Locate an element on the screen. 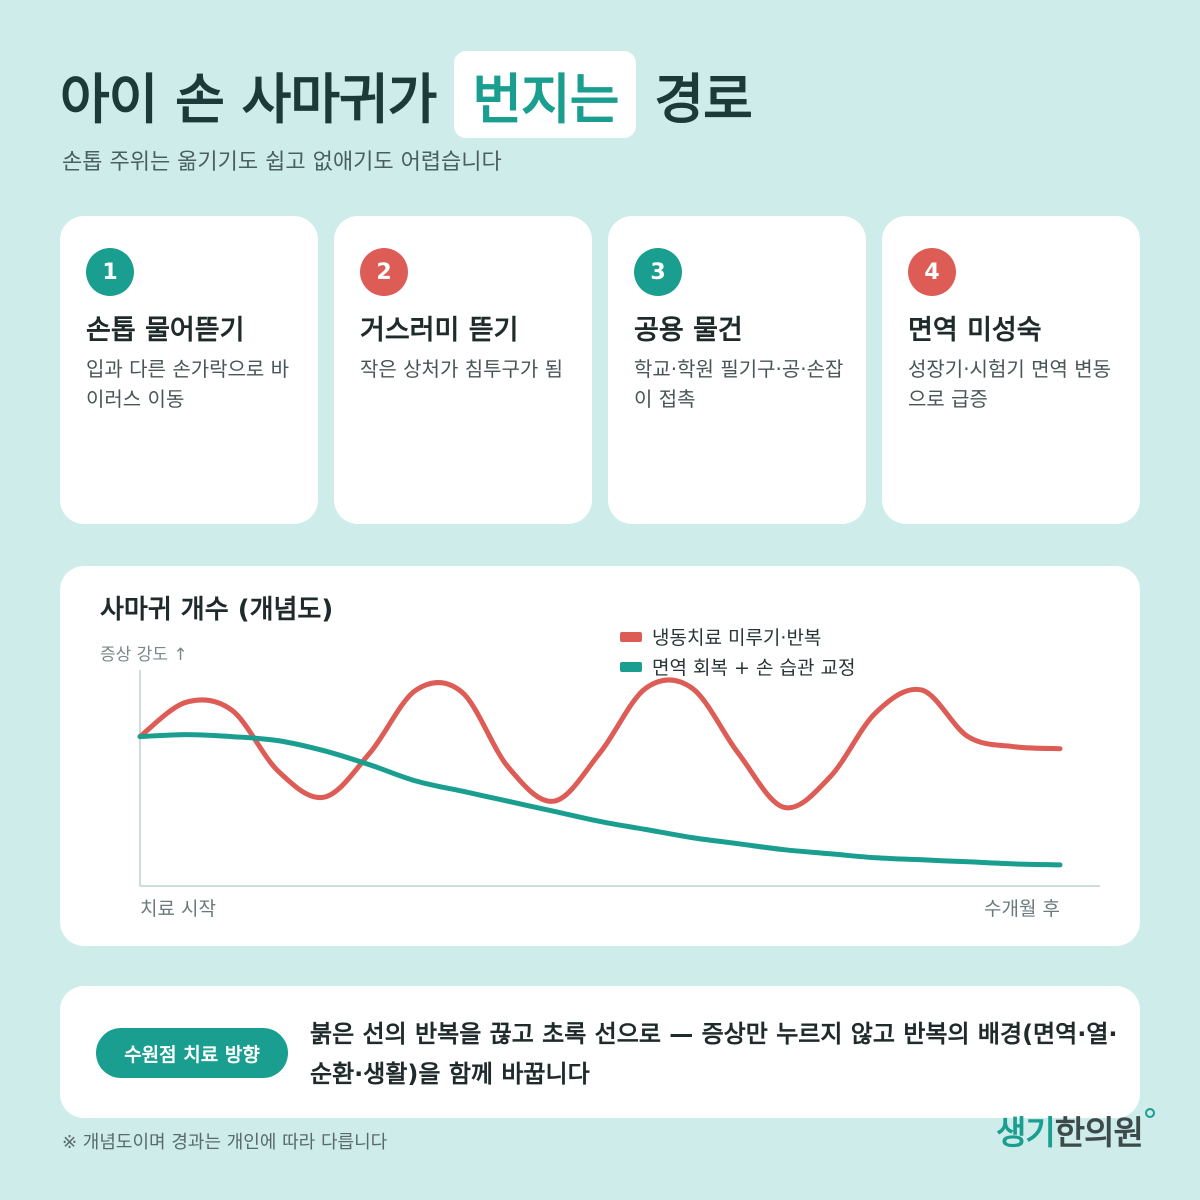 This screenshot has width=1200, height=1200. card-description: 학교·학원 필기구·공·손잡이 접촉 is located at coordinates (739, 384).